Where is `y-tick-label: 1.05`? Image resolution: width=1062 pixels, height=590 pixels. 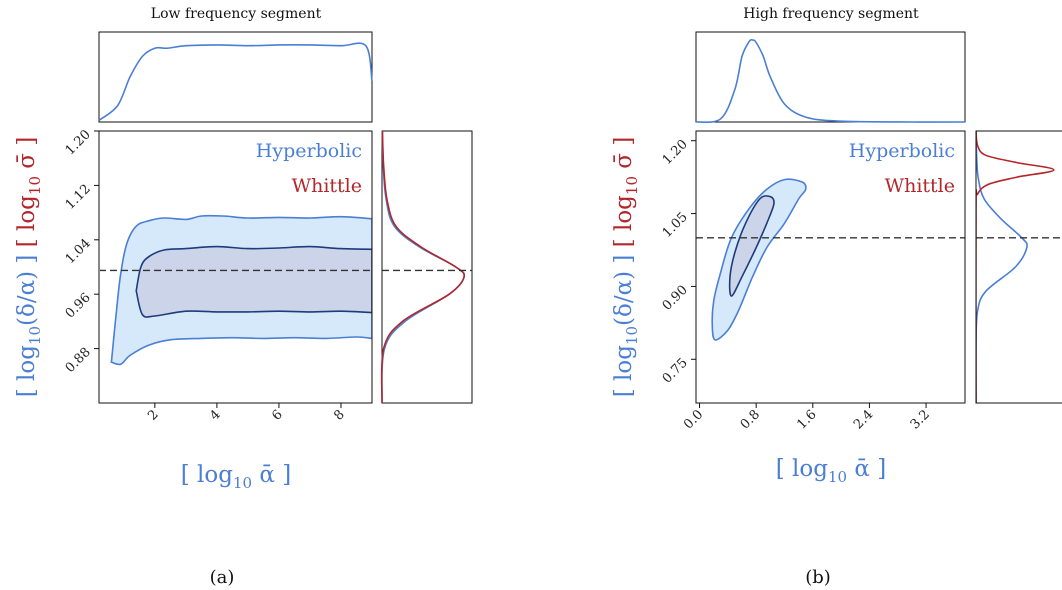 y-tick-label: 1.05 is located at coordinates (675, 225).